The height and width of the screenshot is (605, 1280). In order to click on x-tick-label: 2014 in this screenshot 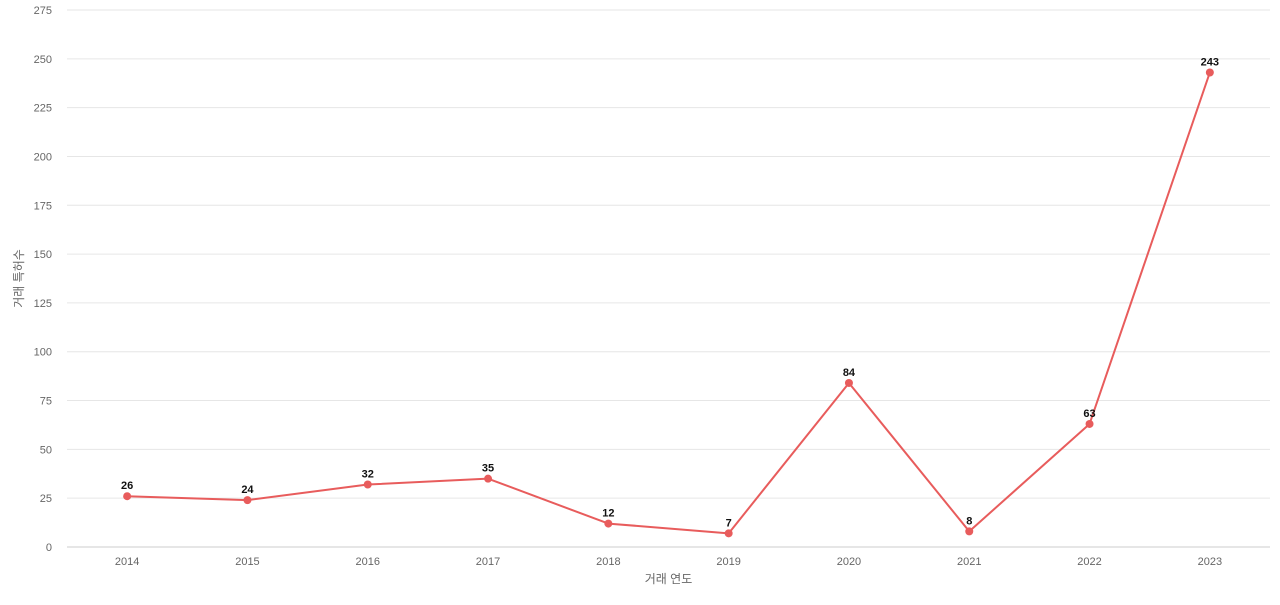, I will do `click(127, 562)`.